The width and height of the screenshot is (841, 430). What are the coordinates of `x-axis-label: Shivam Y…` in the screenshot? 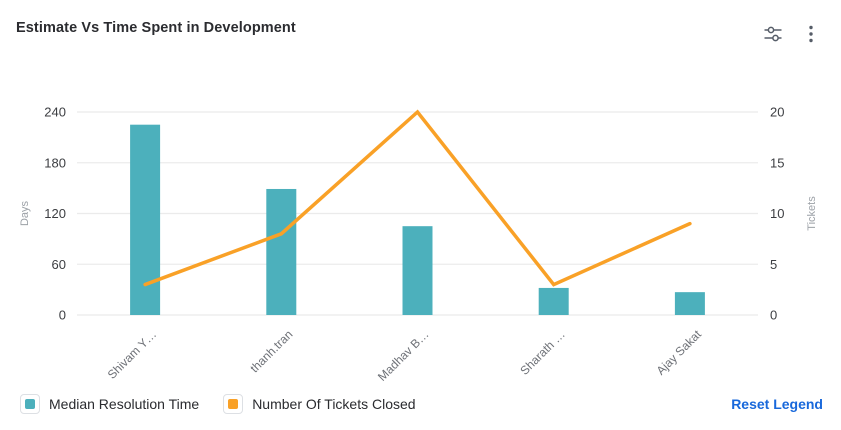 It's located at (132, 354).